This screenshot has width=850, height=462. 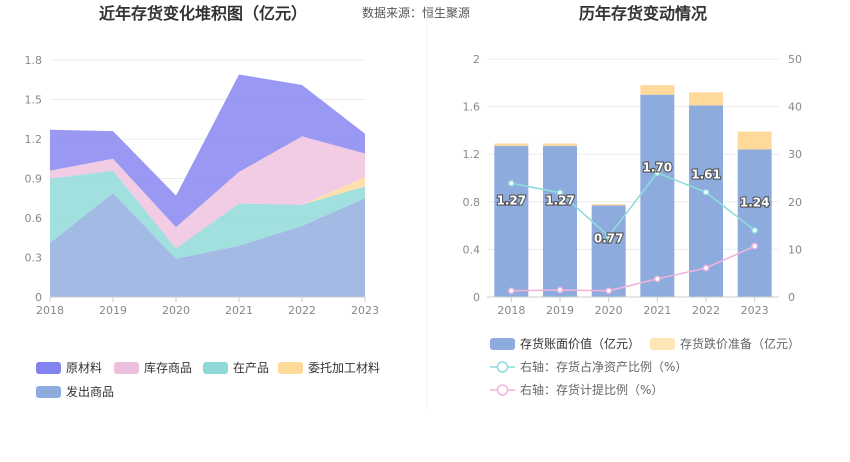 I want to click on left-x-tick-label: 2022, so click(x=302, y=310).